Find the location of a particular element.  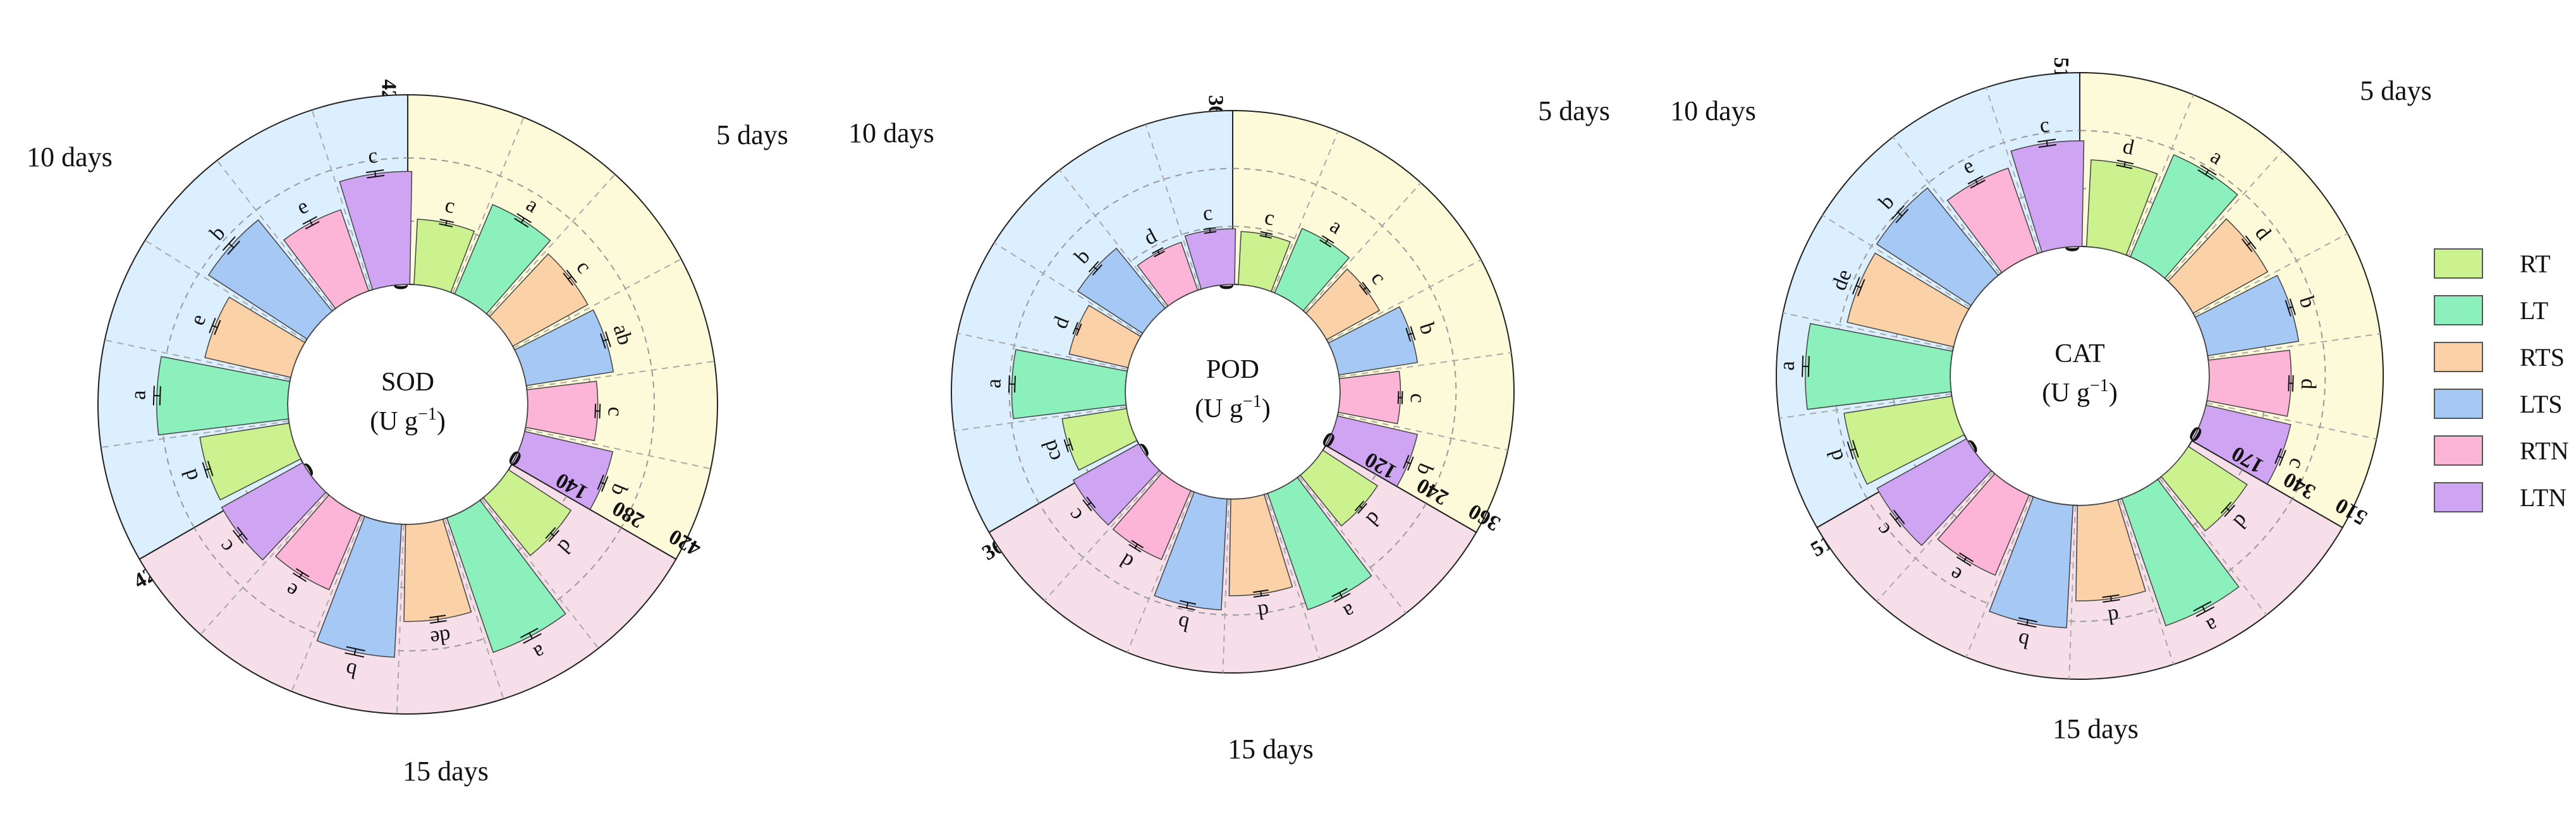

legend-item-rtn: RTN is located at coordinates (2501, 450).